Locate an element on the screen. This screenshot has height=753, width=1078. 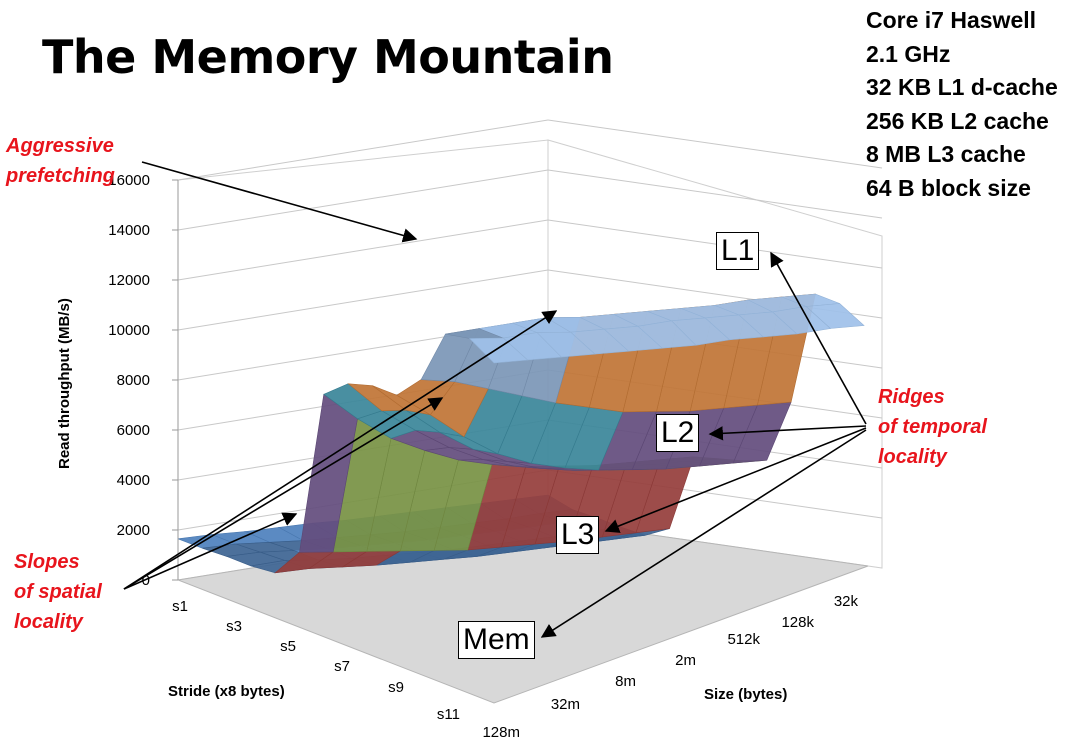
y-tick-label: 4000 is located at coordinates (133, 480).